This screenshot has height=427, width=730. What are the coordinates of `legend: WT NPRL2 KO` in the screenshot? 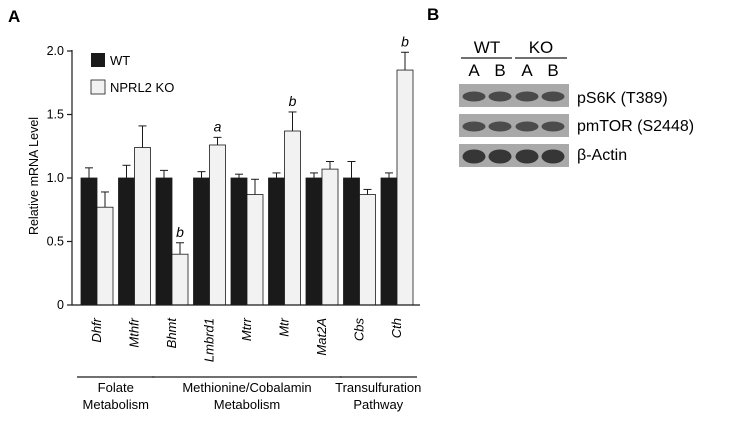 It's located at (132, 74).